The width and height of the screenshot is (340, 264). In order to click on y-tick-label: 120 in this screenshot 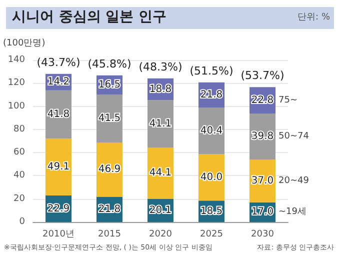, I will do `click(17, 83)`.